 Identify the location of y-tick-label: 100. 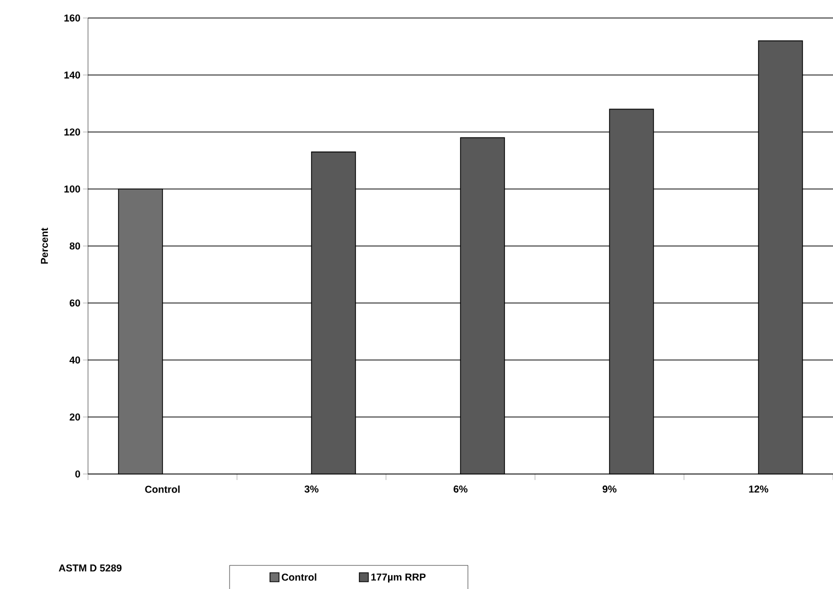
(72, 189).